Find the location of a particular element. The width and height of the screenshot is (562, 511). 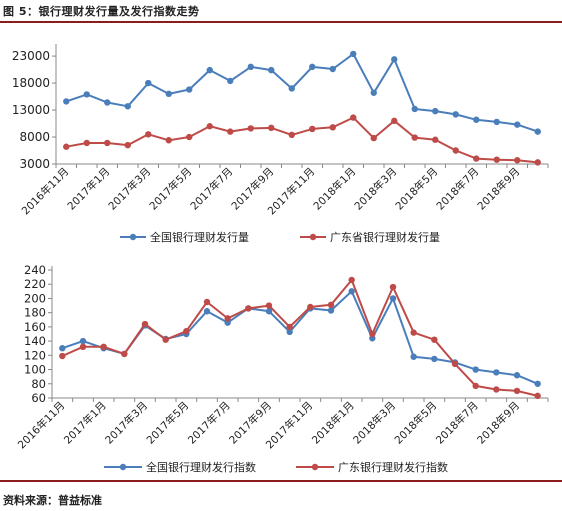

legend-label-2: 广东银行理财发行指数 is located at coordinates (393, 467).